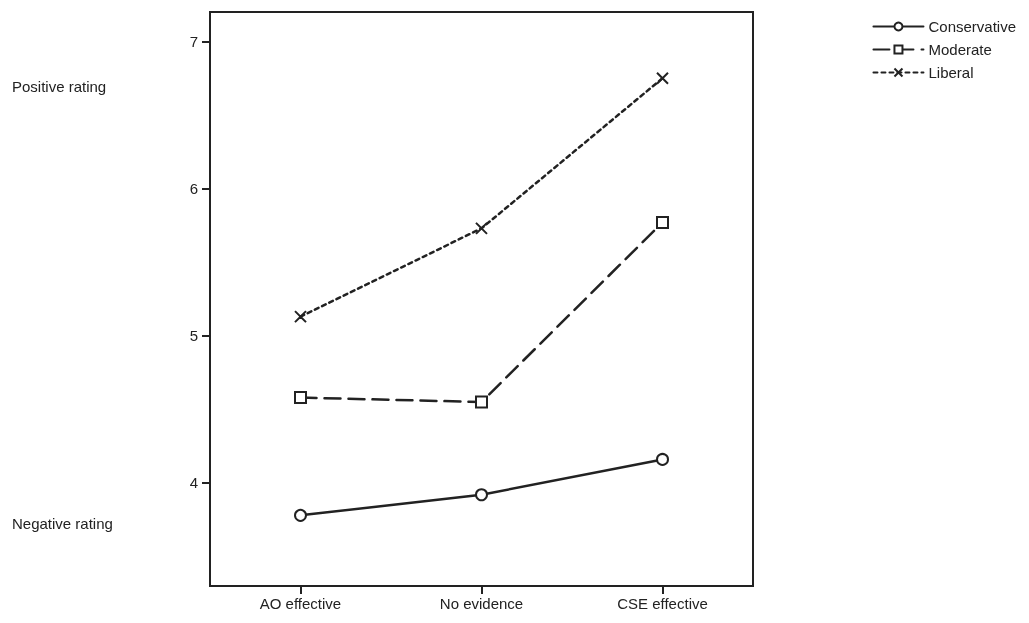 This screenshot has width=1029, height=623. Describe the element at coordinates (662, 603) in the screenshot. I see `x-tick-label: CSE effective` at that location.